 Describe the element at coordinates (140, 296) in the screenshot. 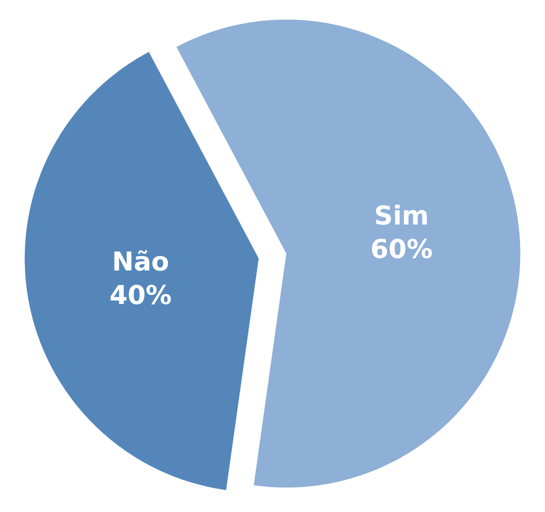

I see `data-label: 40%` at that location.